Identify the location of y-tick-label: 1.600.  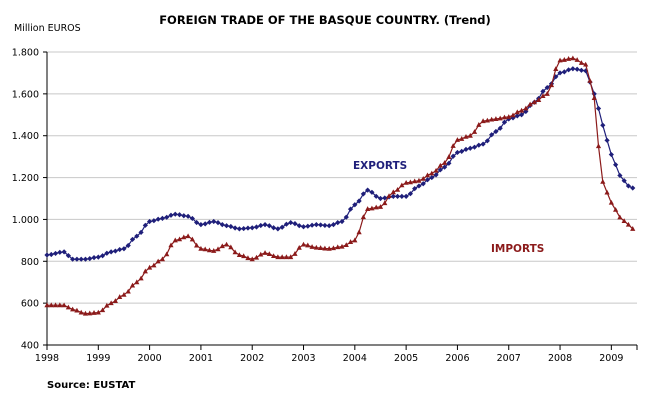
(25, 94).